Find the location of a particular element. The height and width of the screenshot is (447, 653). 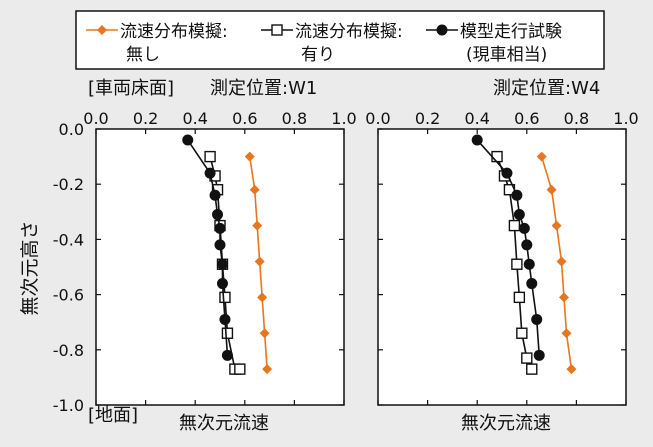

legend-entry: 模型走行試験 (現車相当) is located at coordinates (494, 43).